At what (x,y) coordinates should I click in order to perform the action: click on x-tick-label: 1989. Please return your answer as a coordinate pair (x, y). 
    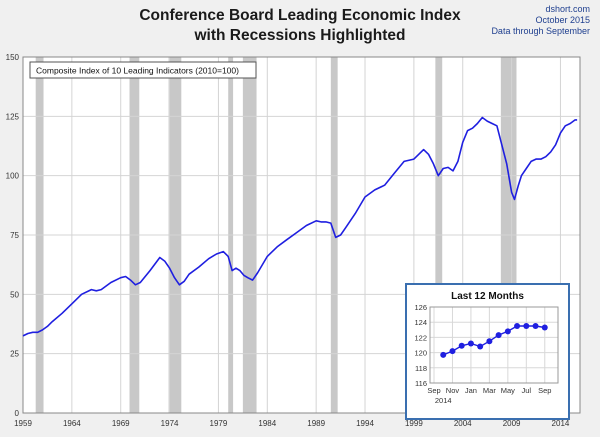
    Looking at the image, I should click on (316, 423).